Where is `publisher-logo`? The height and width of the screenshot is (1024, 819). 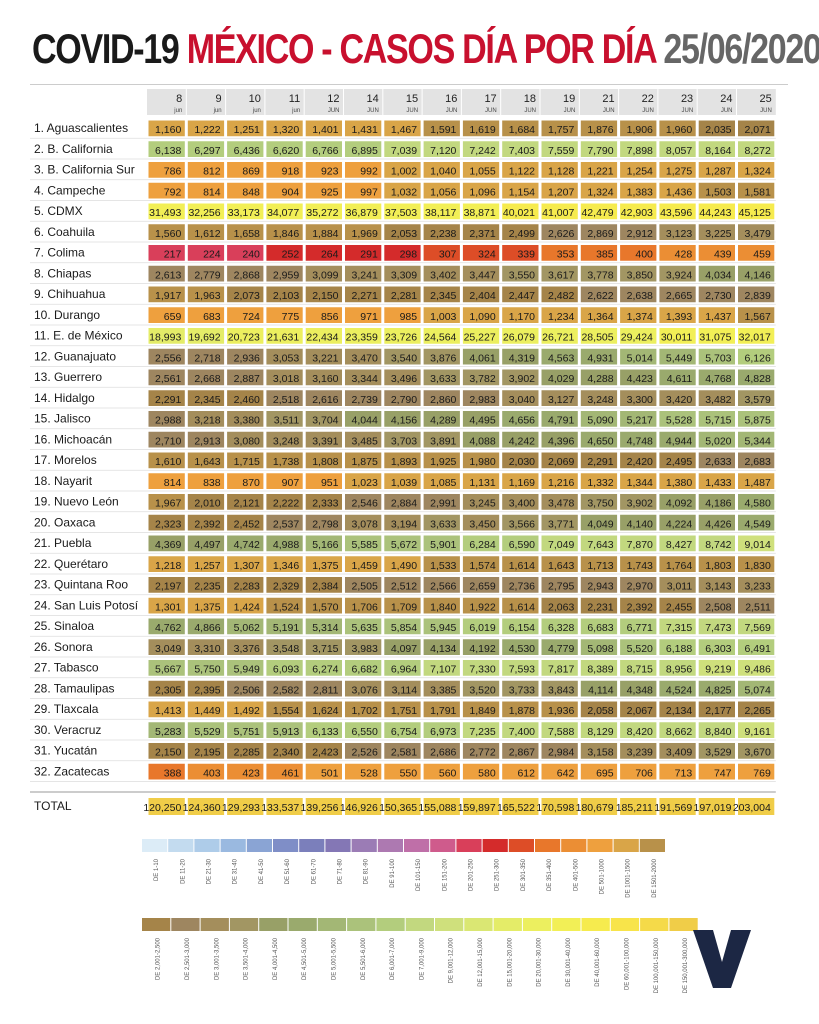 publisher-logo is located at coordinates (722, 959).